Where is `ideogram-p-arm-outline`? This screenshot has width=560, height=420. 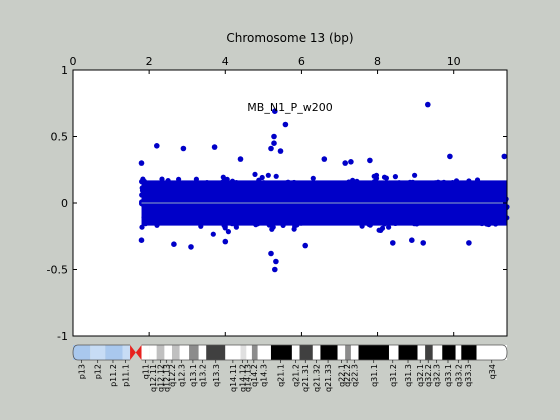
ideogram-p-arm-outline is located at coordinates (101, 352).